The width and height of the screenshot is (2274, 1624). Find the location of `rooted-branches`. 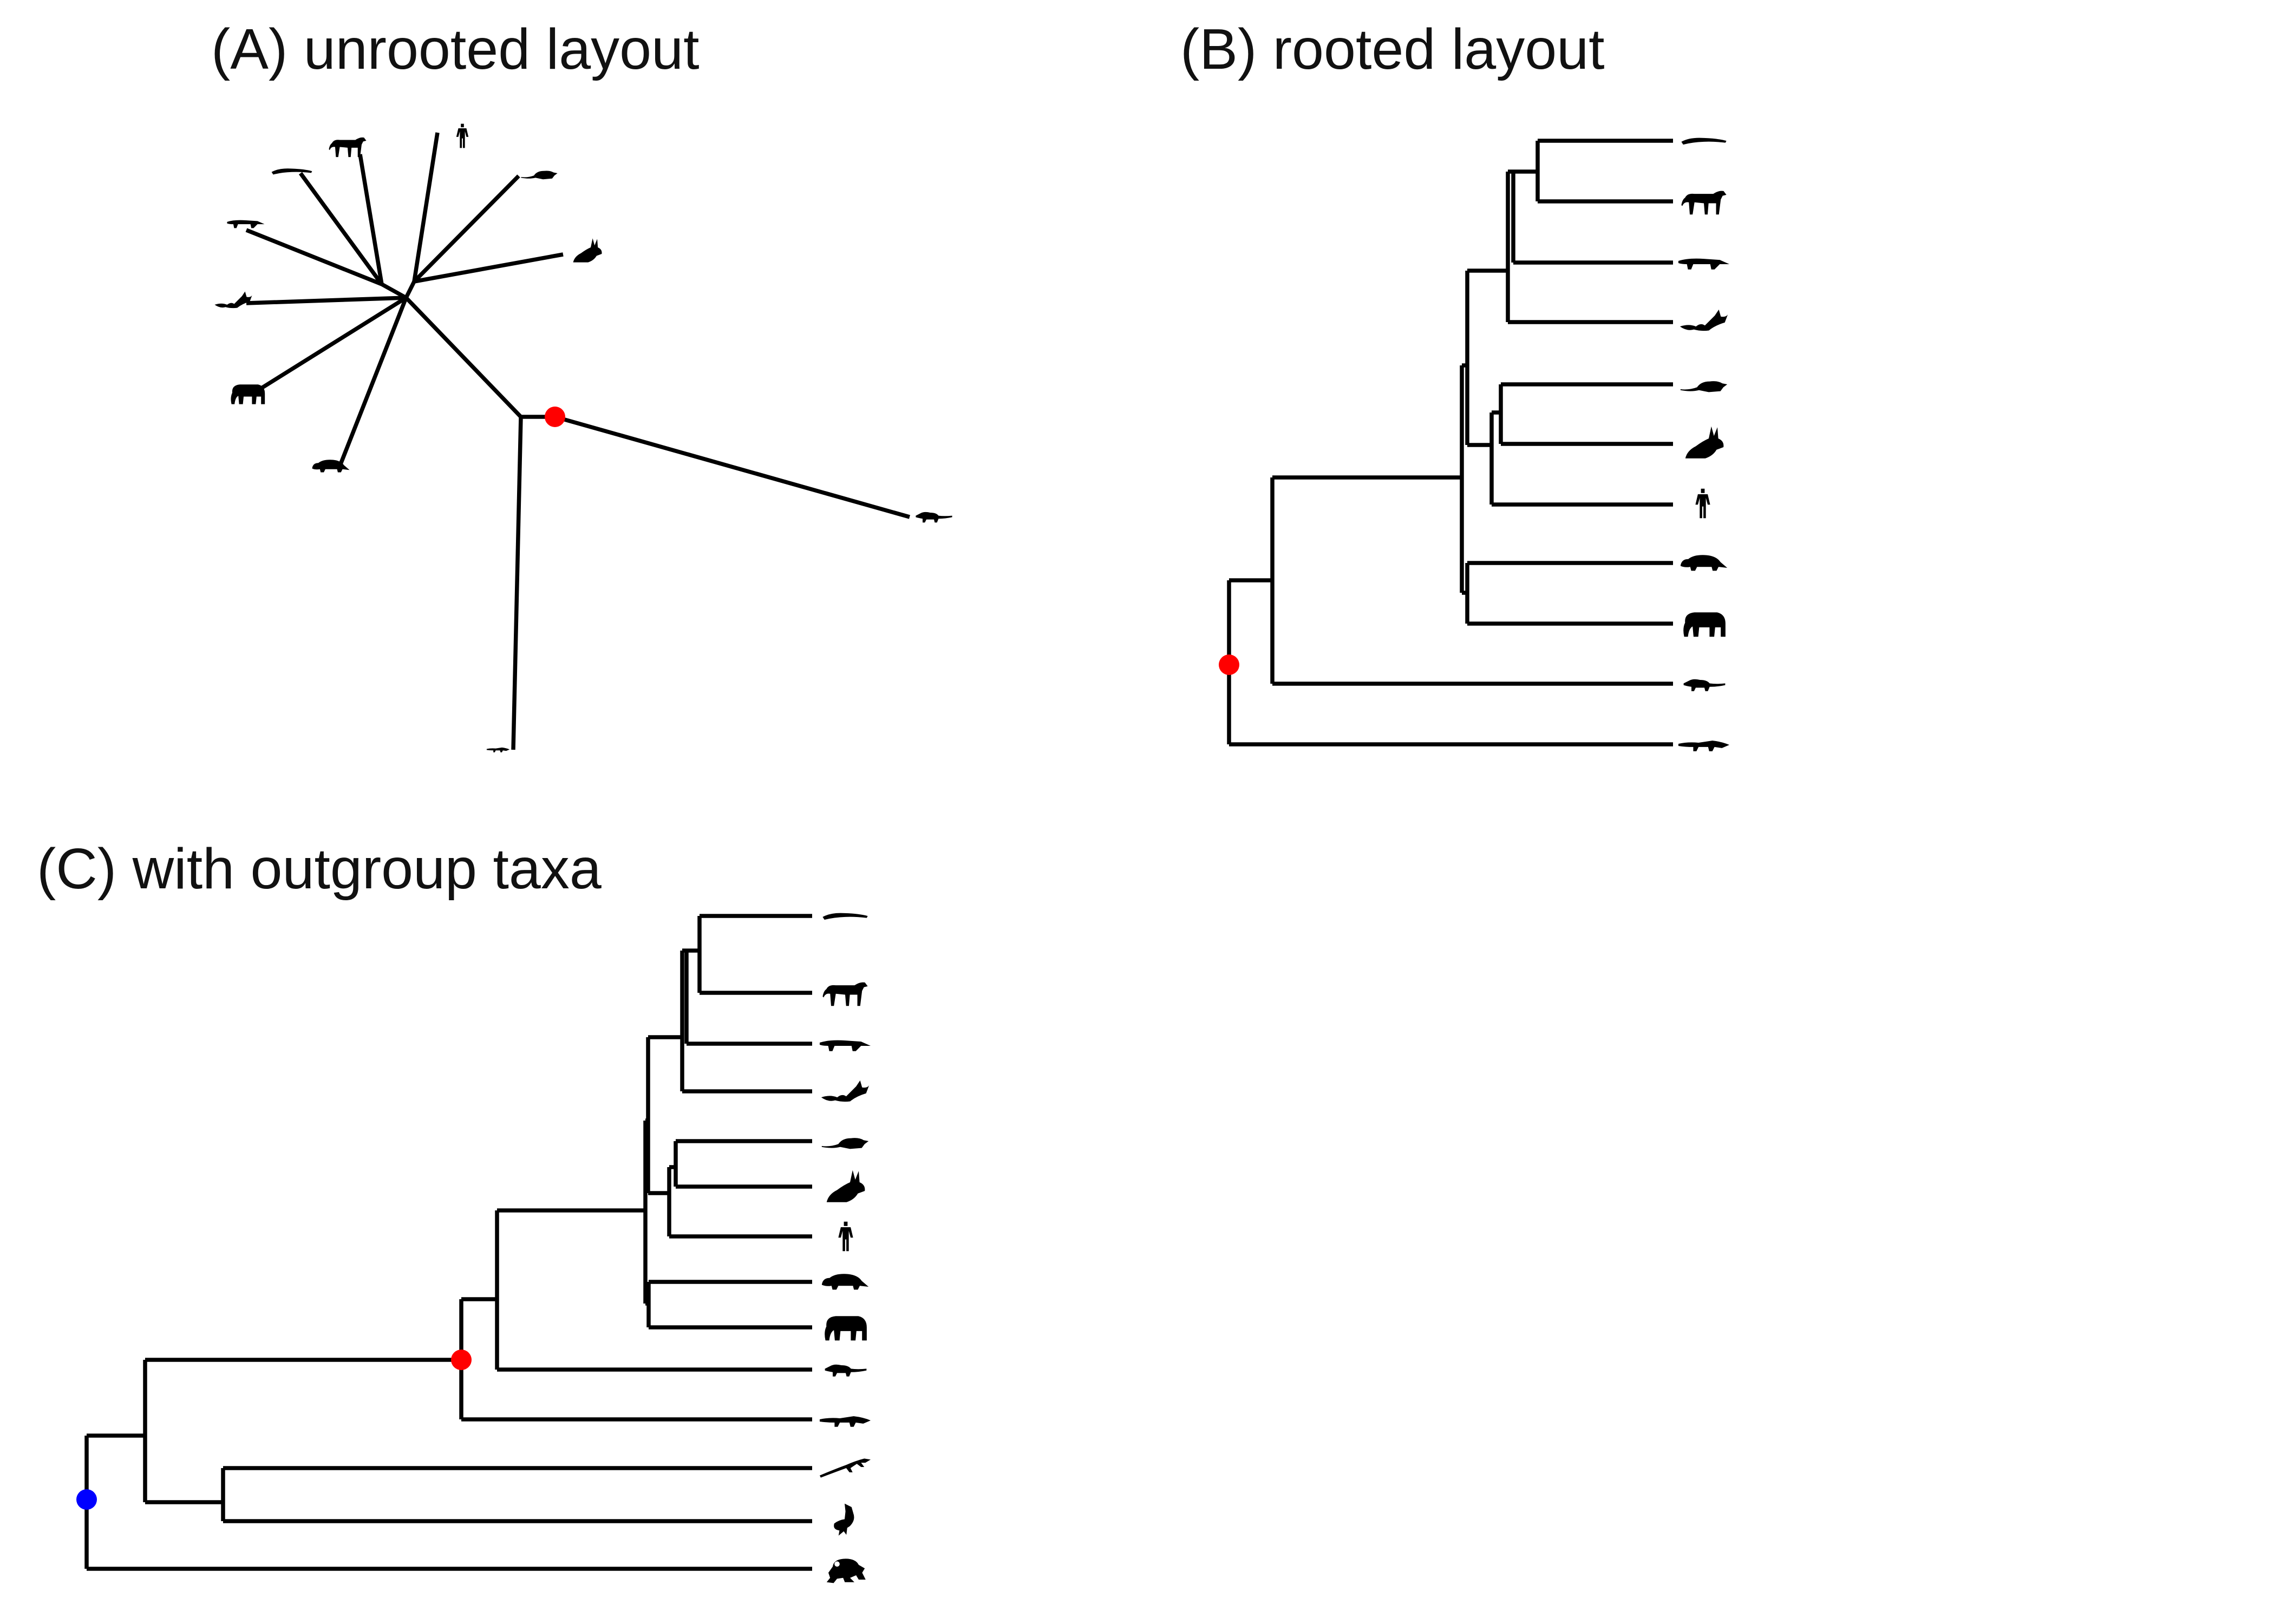

rooted-branches is located at coordinates (1450, 442).